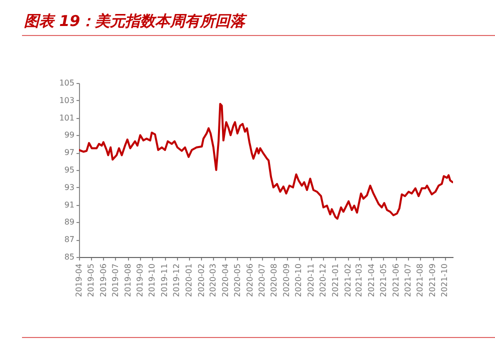 This screenshot has height=341, width=495. Describe the element at coordinates (69, 153) in the screenshot. I see `y-tick-label: 97` at that location.